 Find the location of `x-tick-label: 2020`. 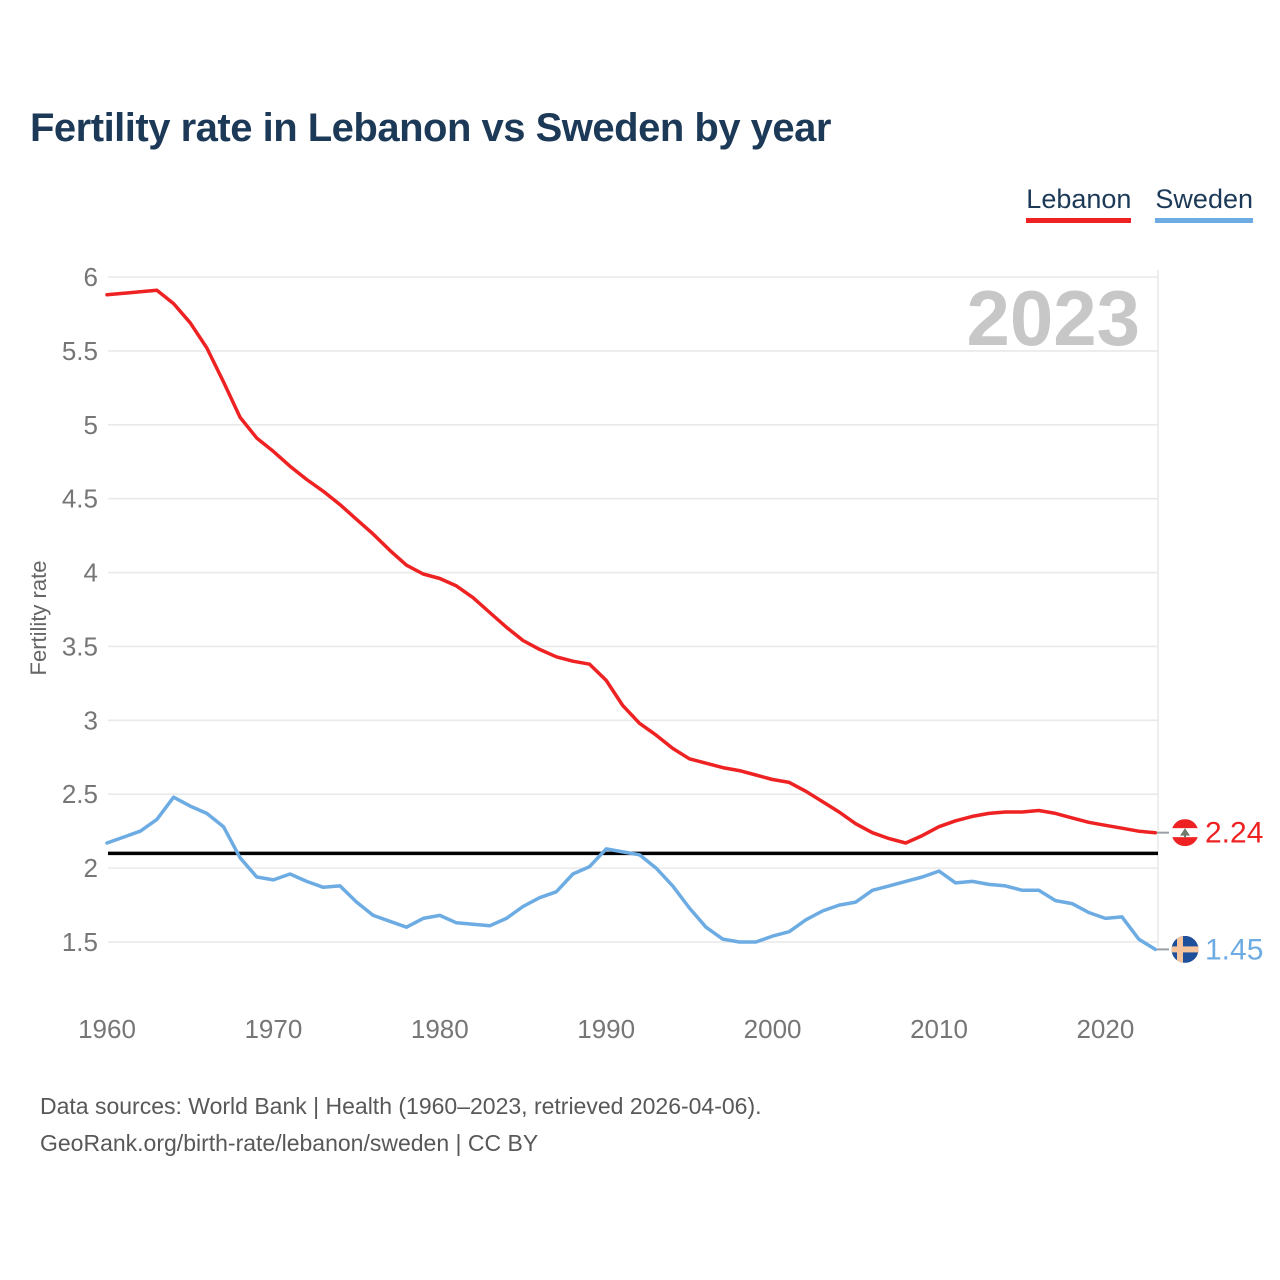

x-tick-label: 2020 is located at coordinates (1105, 1029).